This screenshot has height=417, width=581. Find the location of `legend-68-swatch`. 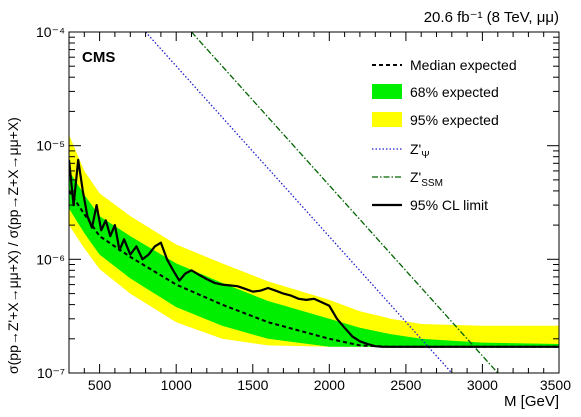

legend-68-swatch is located at coordinates (387, 91).